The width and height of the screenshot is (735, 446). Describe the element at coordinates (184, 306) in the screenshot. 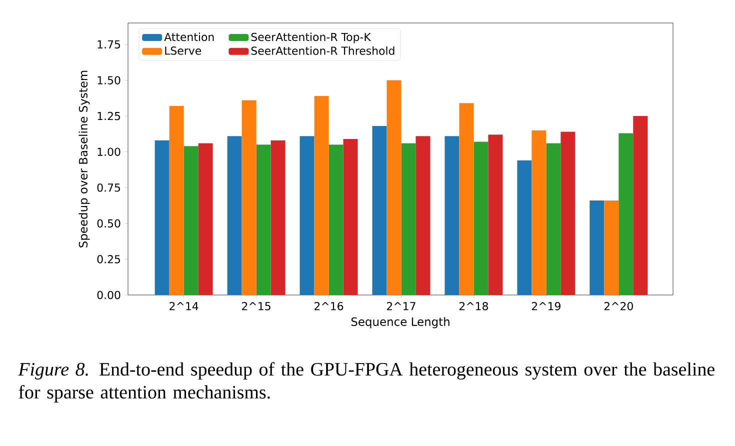

I see `x-tick-label: 2^14` at that location.